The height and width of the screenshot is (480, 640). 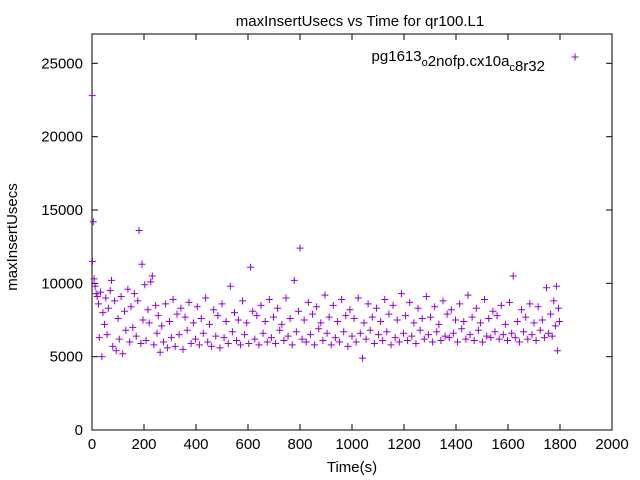 What do you see at coordinates (62, 210) in the screenshot?
I see `y-tick-label: 15000` at bounding box center [62, 210].